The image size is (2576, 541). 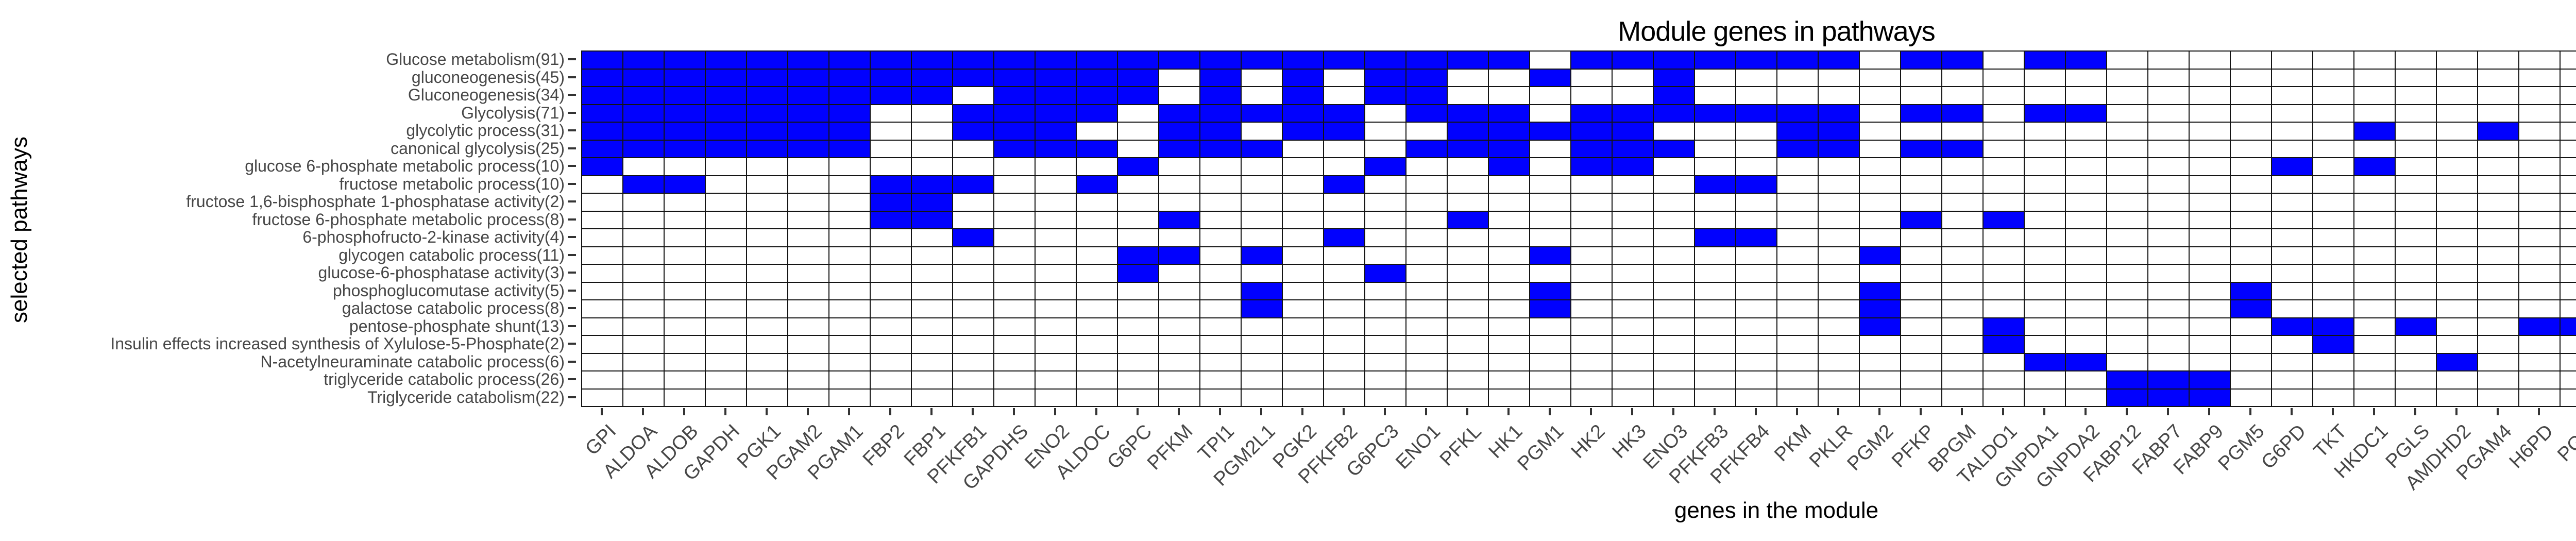 What do you see at coordinates (1170, 447) in the screenshot?
I see `x-tick-label: PFKM` at bounding box center [1170, 447].